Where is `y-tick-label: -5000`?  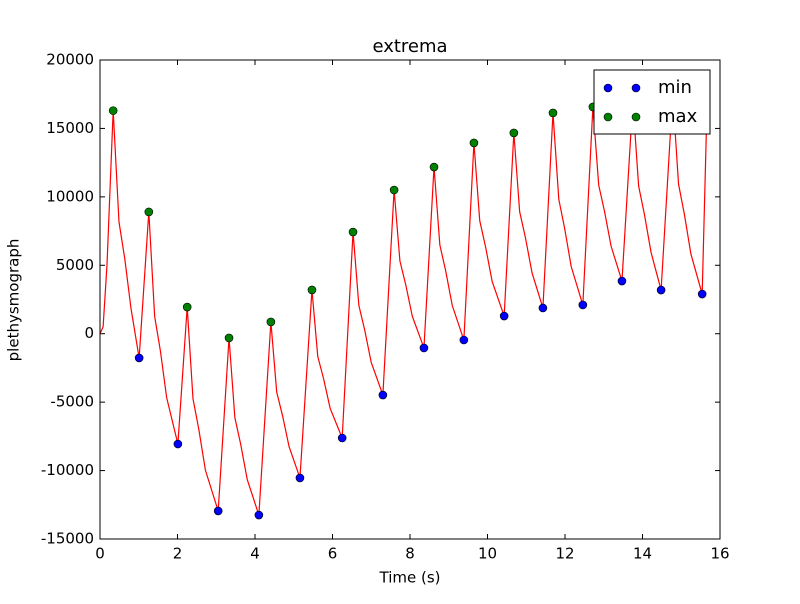
y-tick-label: -5000 is located at coordinates (72, 402).